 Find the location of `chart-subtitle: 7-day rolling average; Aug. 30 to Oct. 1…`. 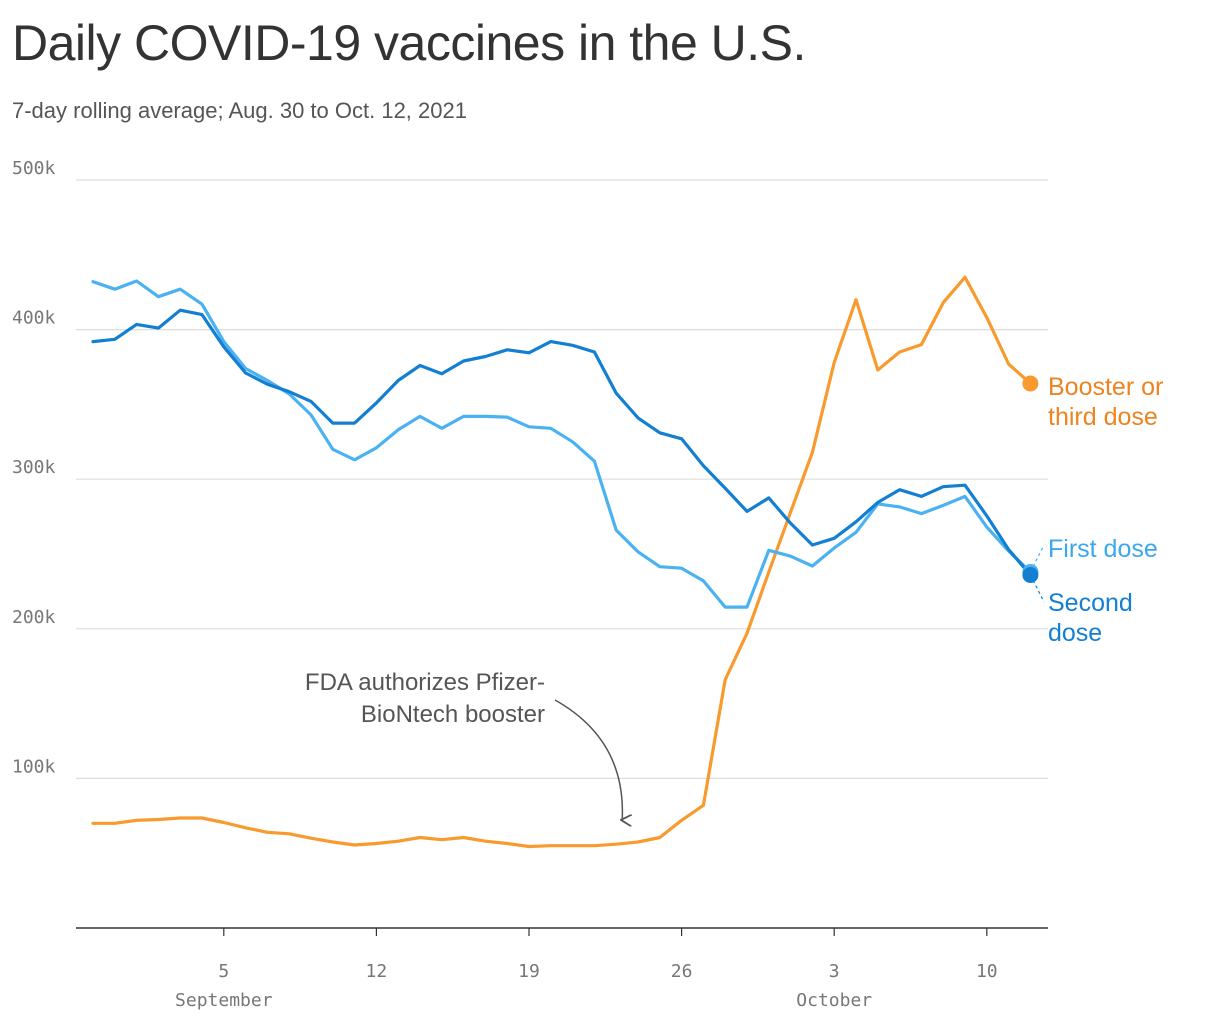

chart-subtitle: 7-day rolling average; Aug. 30 to Oct. 1… is located at coordinates (239, 110).